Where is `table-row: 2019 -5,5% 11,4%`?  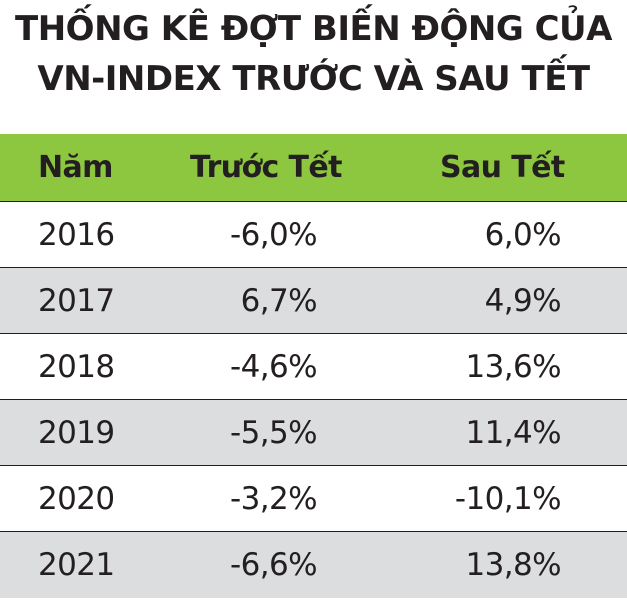
table-row: 2019 -5,5% 11,4% is located at coordinates (313, 433).